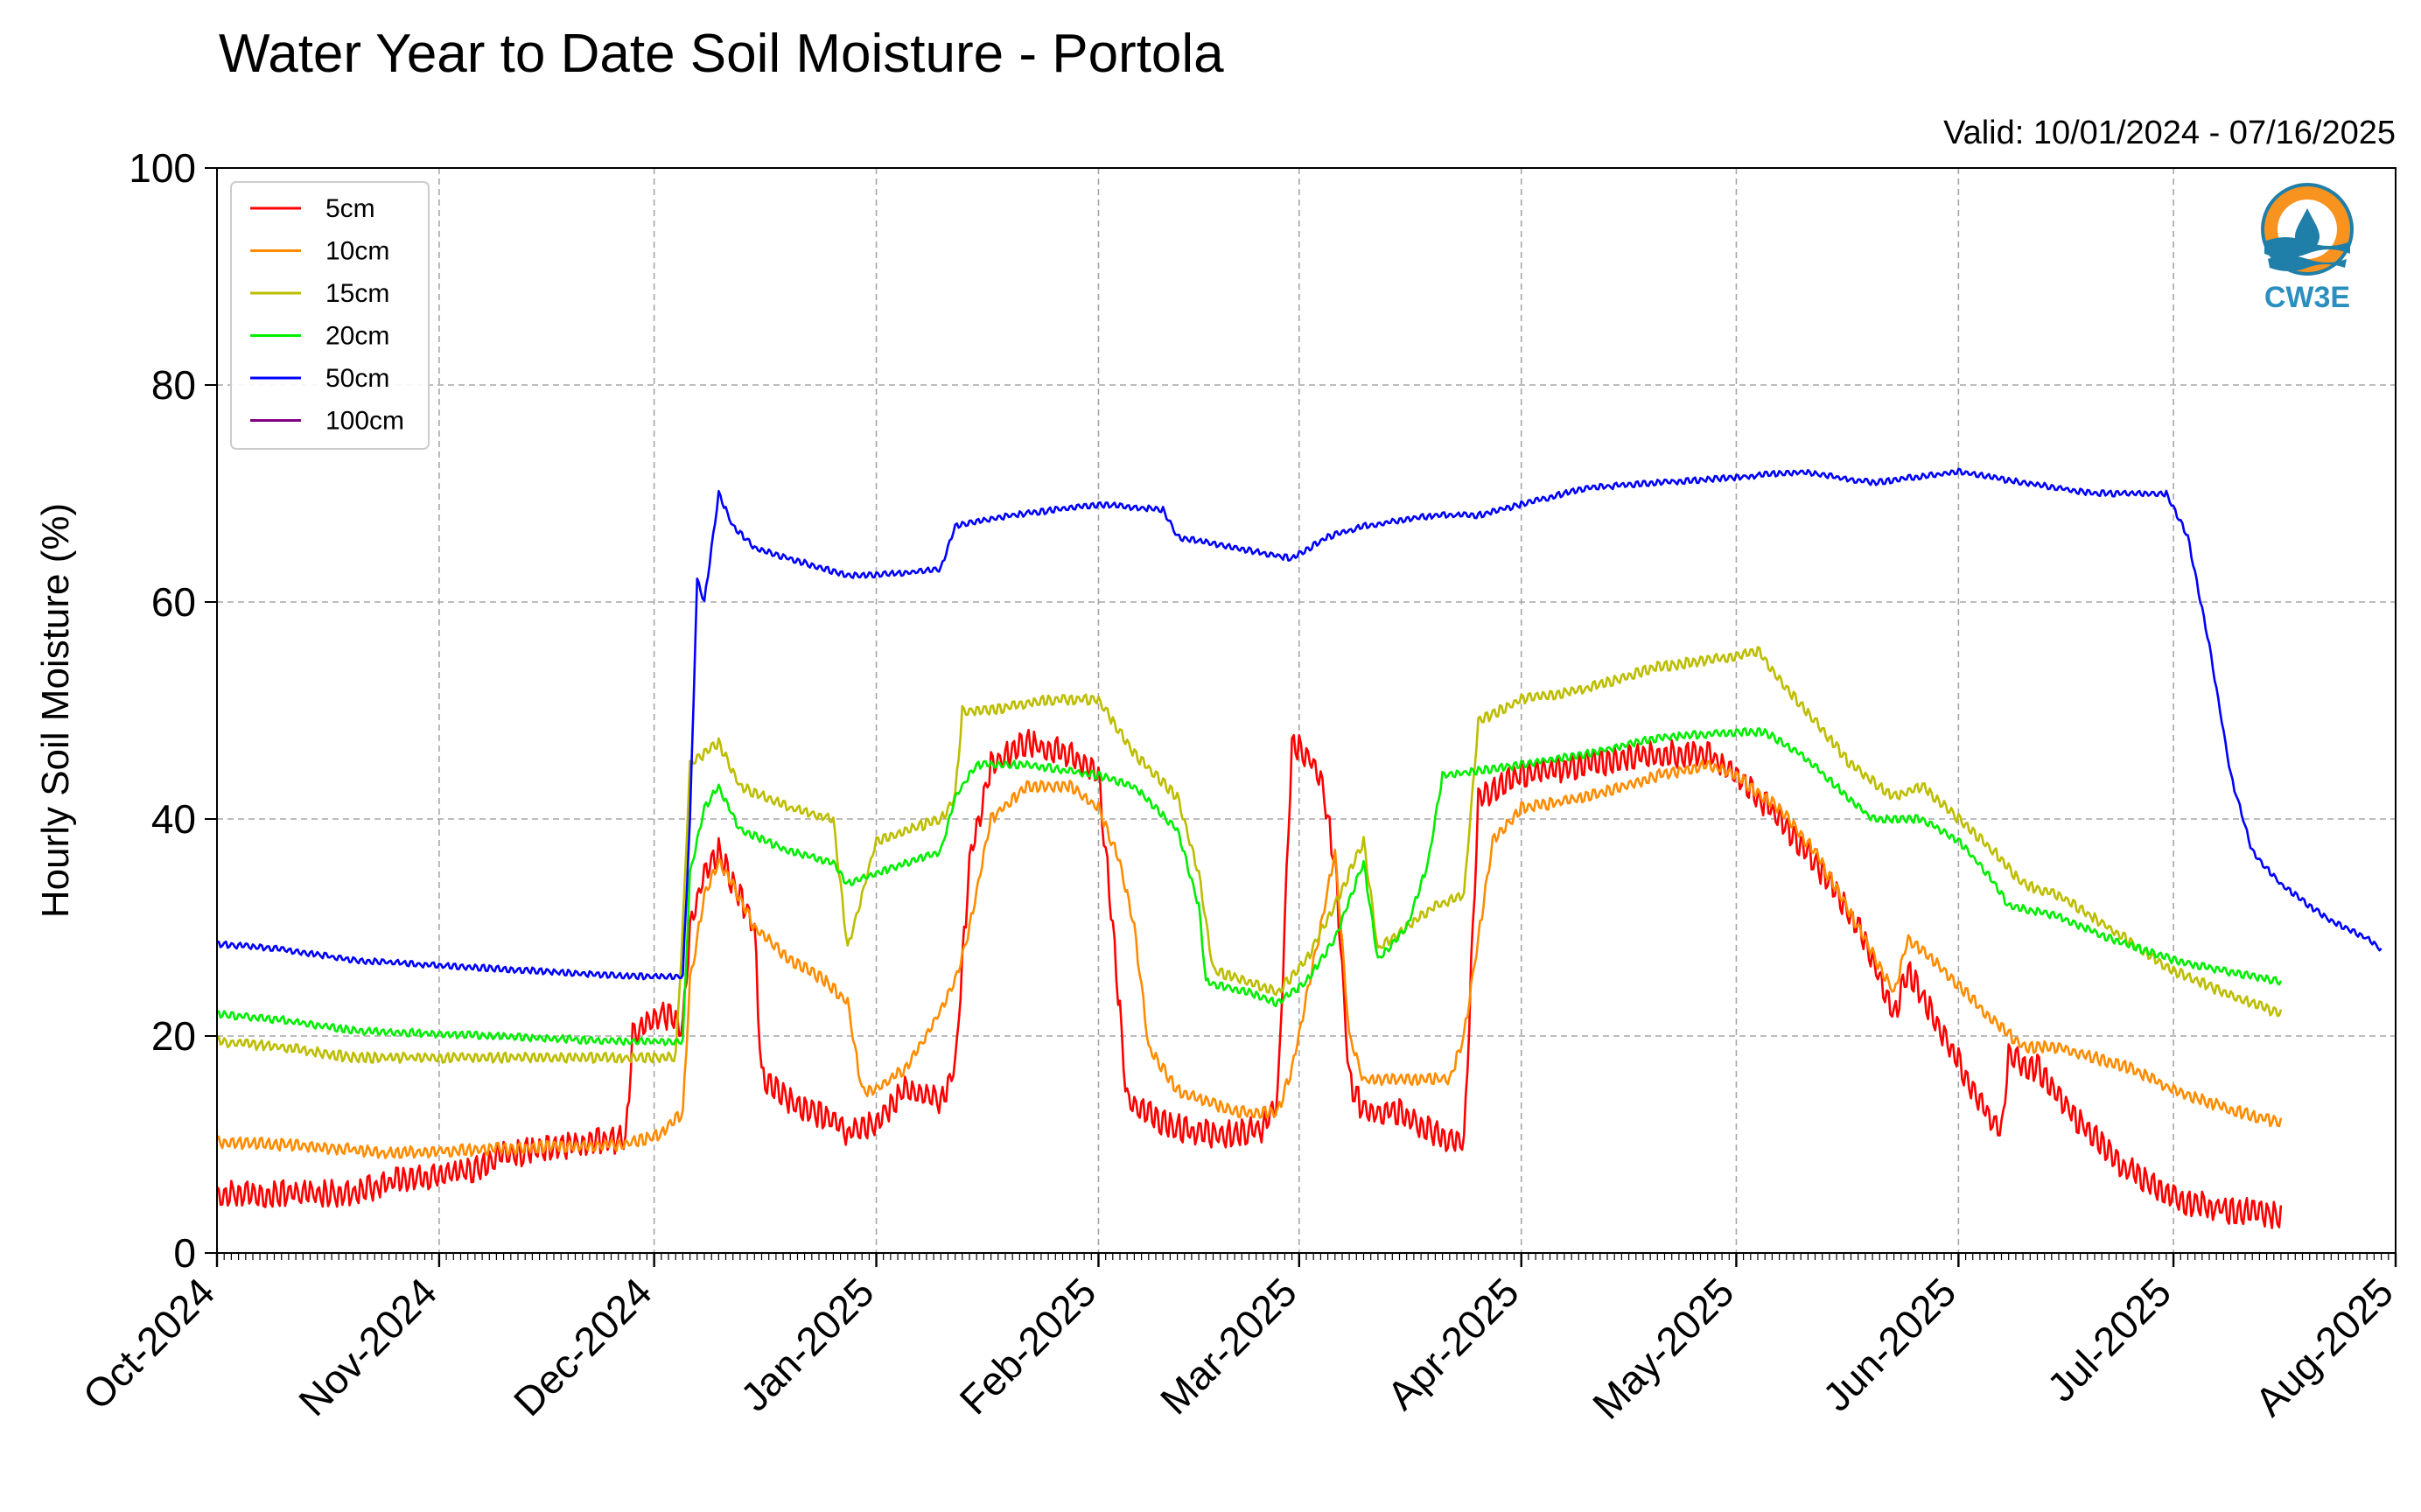 The height and width of the screenshot is (1512, 2421). Describe the element at coordinates (1306, 1256) in the screenshot. I see `x-minor-ticks` at that location.